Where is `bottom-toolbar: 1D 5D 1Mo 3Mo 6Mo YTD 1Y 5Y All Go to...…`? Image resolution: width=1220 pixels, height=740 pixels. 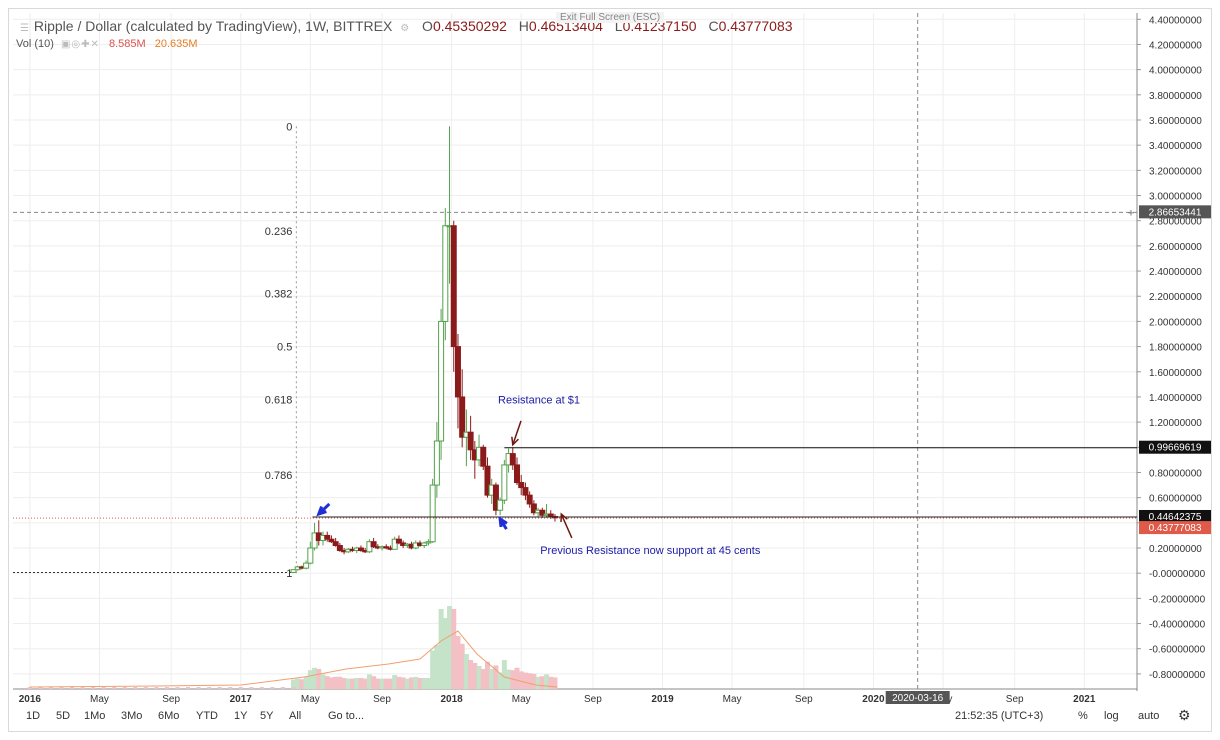
bottom-toolbar: 1D 5D 1Mo 3Mo 6Mo YTD 1Y 5Y All Go to...… is located at coordinates (610, 717).